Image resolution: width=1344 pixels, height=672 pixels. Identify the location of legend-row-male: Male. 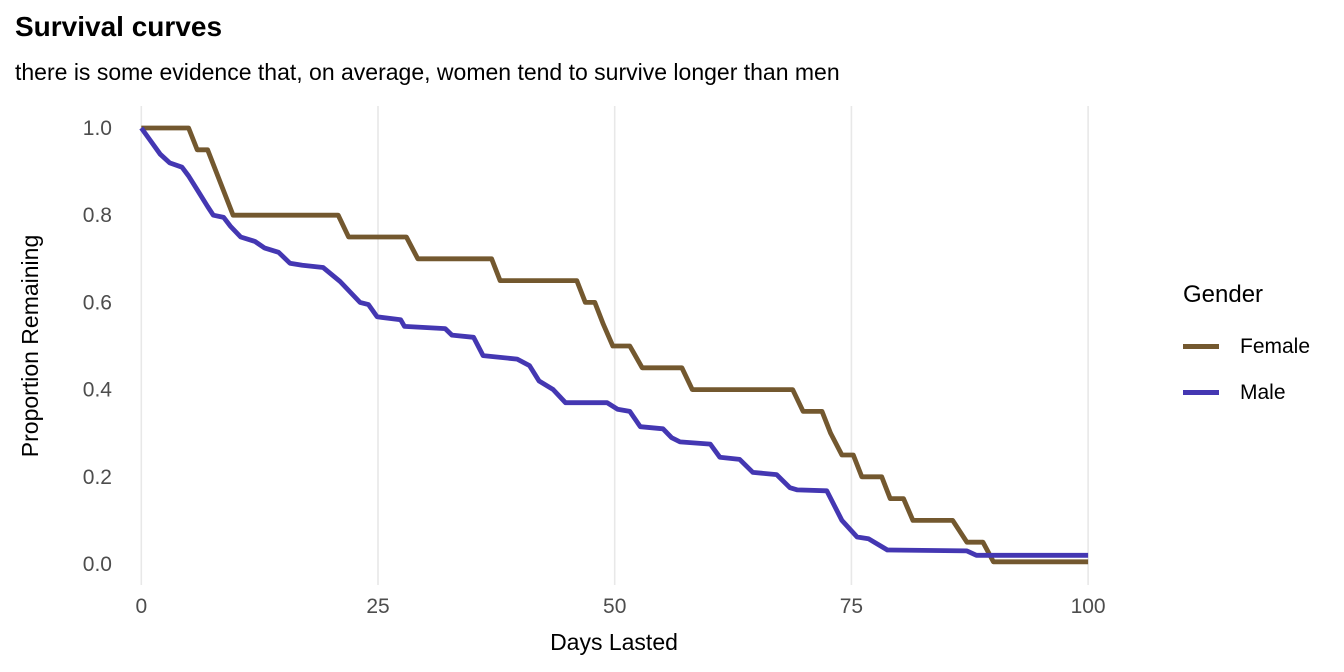
(1263, 393).